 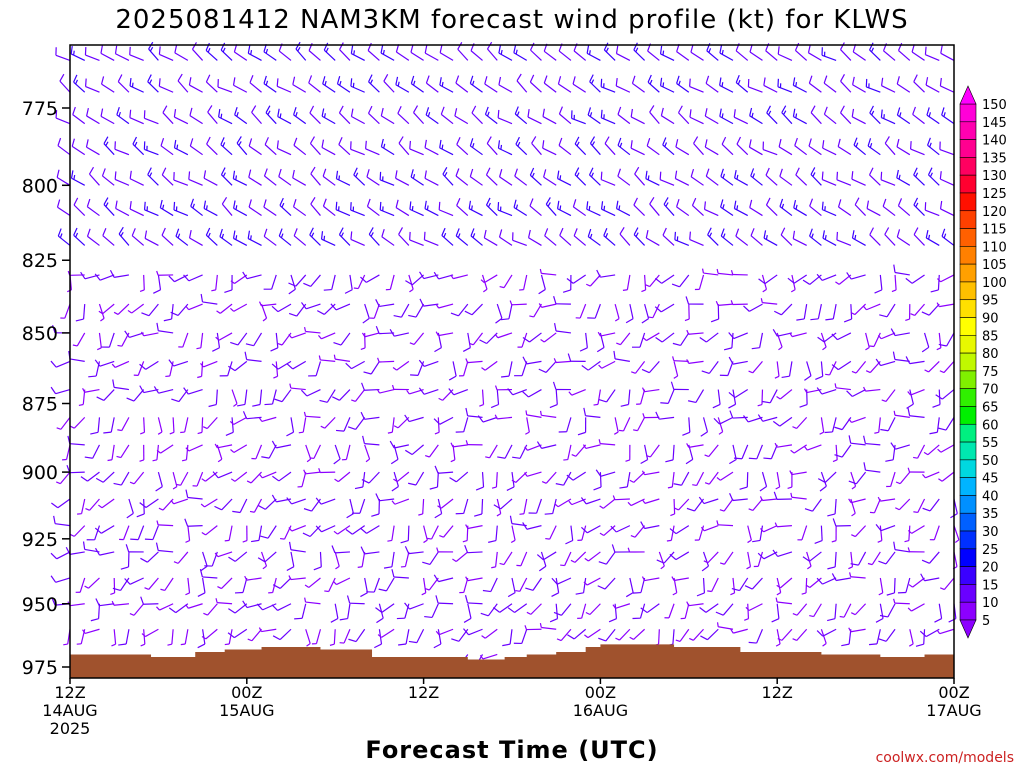 I want to click on colorbar-label: 60, so click(x=990, y=425).